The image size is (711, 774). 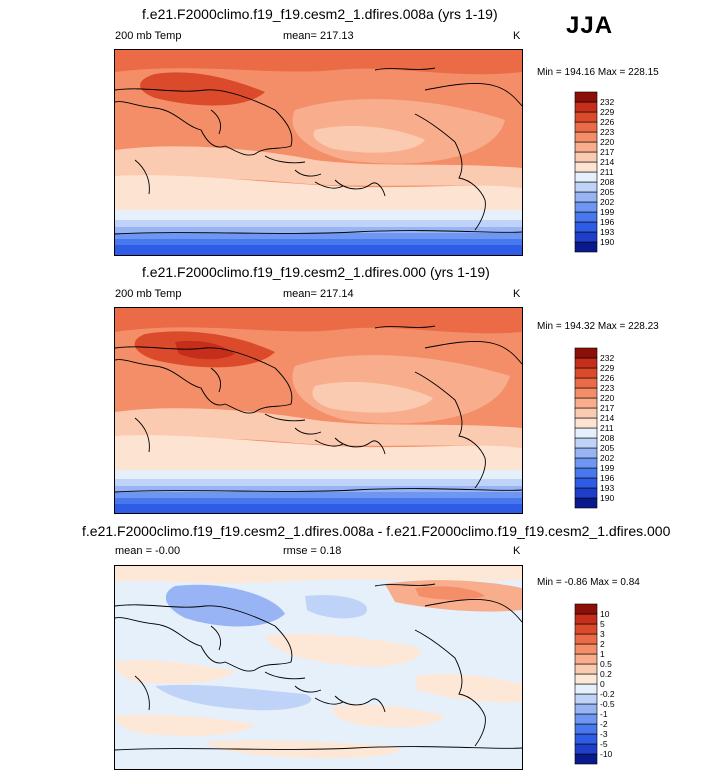 I want to click on colorbar-tick-label: -2, so click(x=604, y=724).